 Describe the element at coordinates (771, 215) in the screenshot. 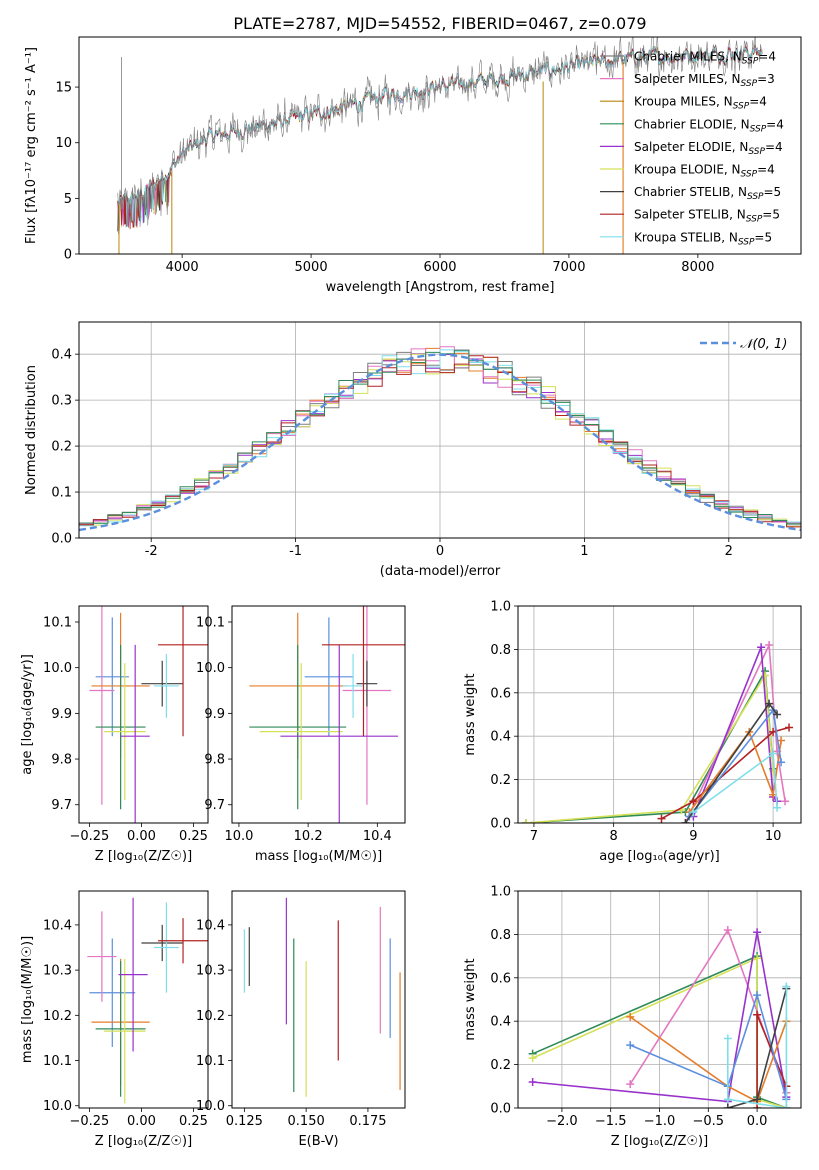

I see `legend-suffix: =5` at that location.